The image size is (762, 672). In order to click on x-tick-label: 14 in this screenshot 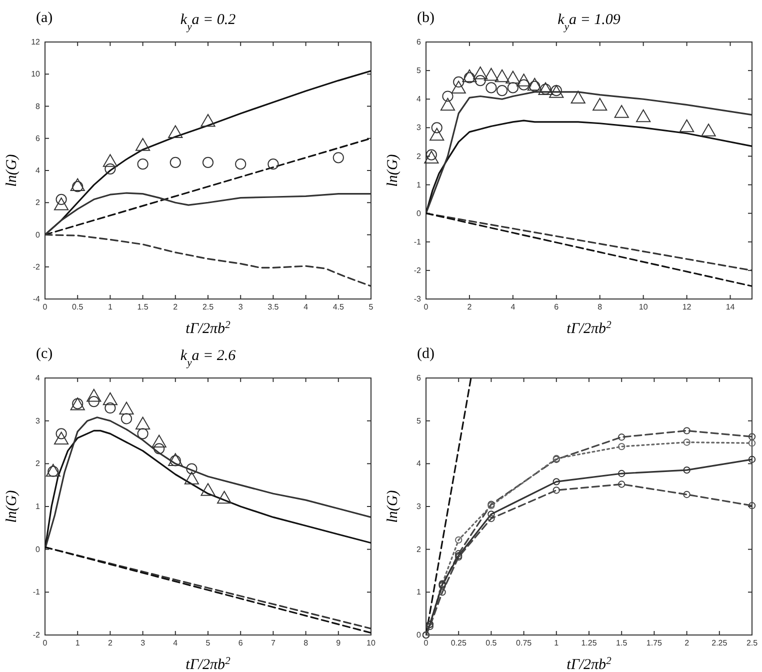, I will do `click(731, 307)`.